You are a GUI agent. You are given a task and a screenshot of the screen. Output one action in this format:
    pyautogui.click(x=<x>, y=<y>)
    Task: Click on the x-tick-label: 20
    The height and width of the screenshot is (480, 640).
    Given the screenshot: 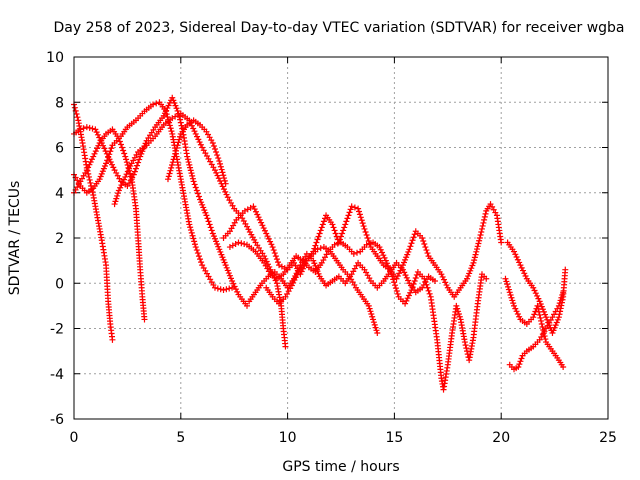 What is the action you would take?
    pyautogui.click(x=501, y=438)
    